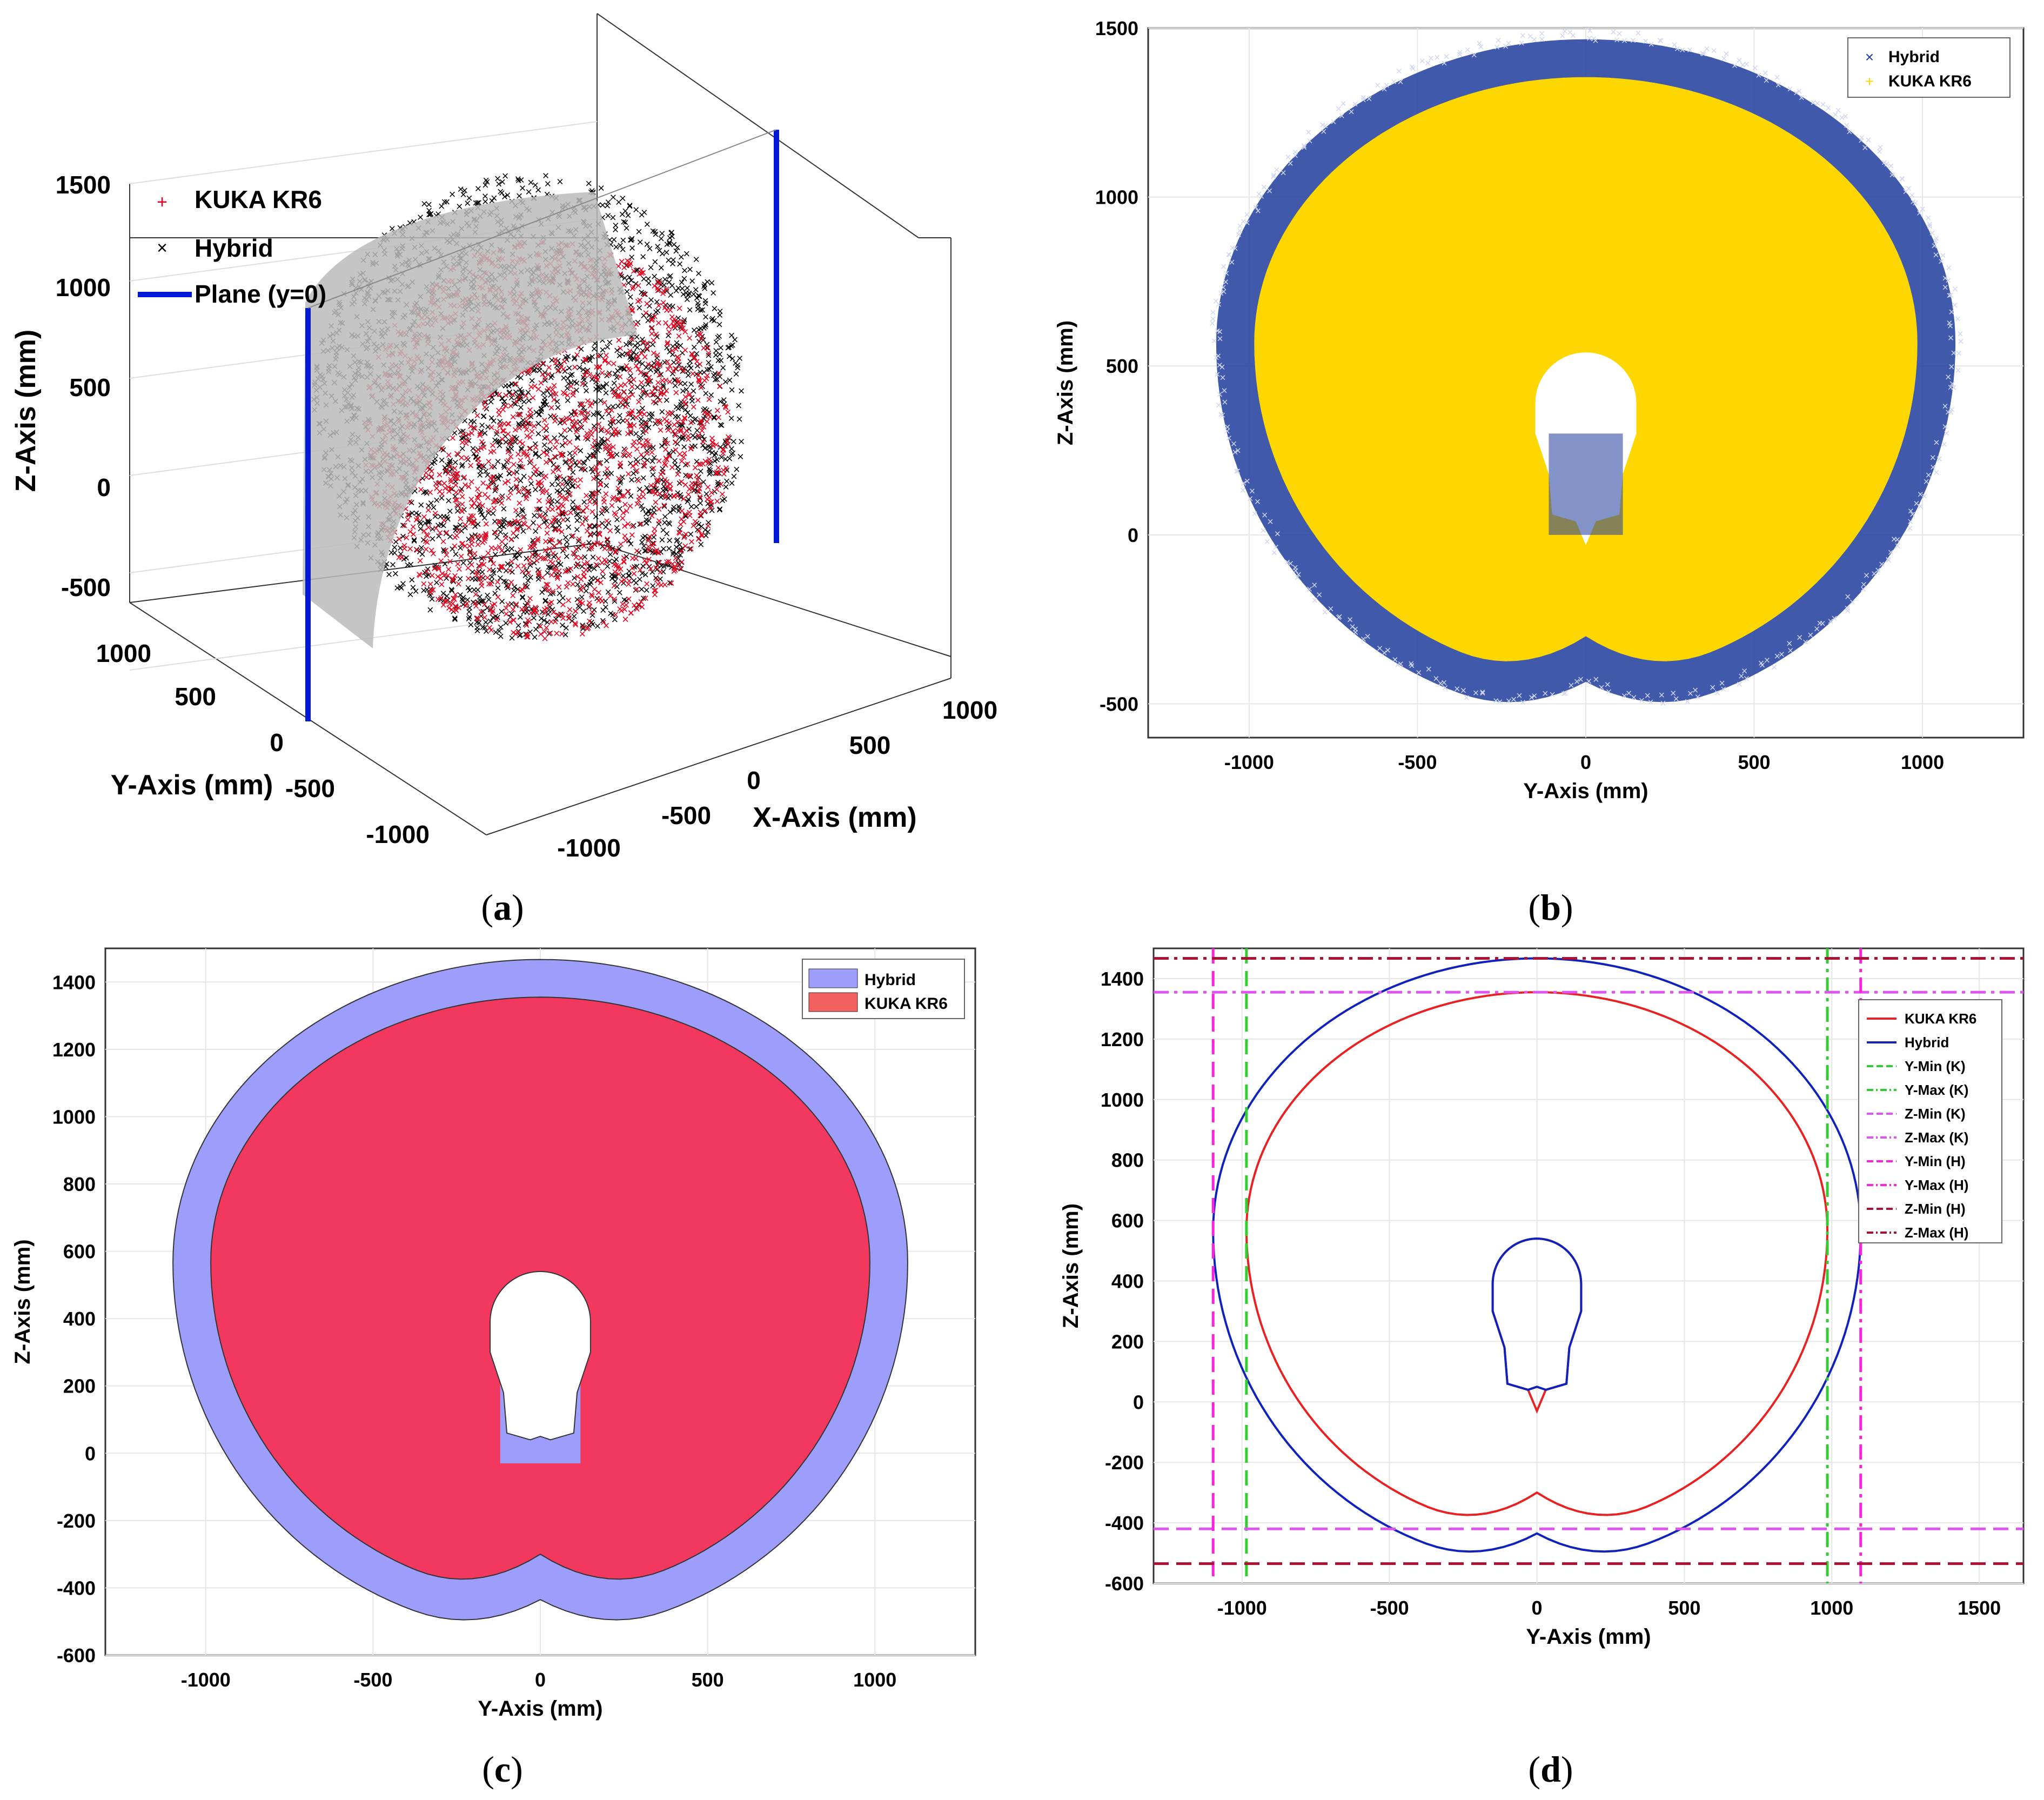 The image size is (2044, 1800). What do you see at coordinates (1122, 1100) in the screenshot?
I see `d-y-tick-label: 1000` at bounding box center [1122, 1100].